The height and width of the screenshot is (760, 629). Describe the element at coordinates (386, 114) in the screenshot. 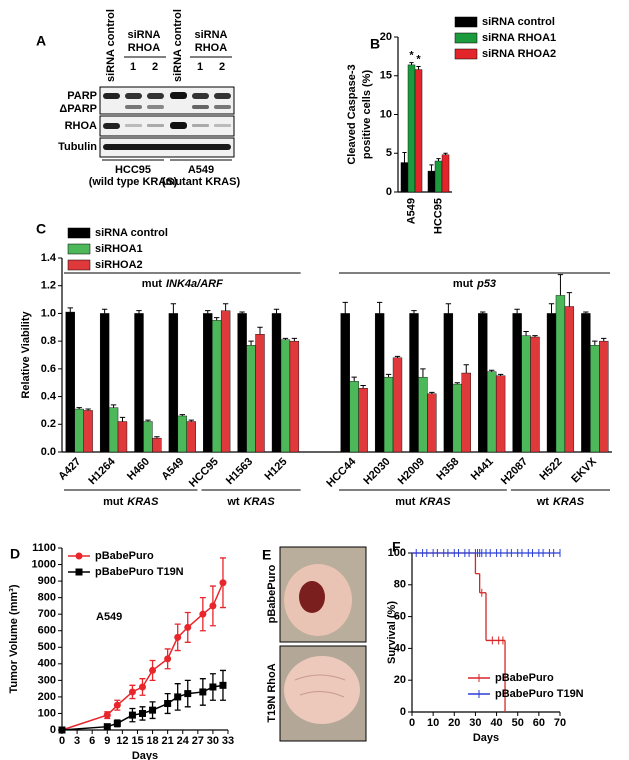

I see `y-tick-label: 10` at that location.